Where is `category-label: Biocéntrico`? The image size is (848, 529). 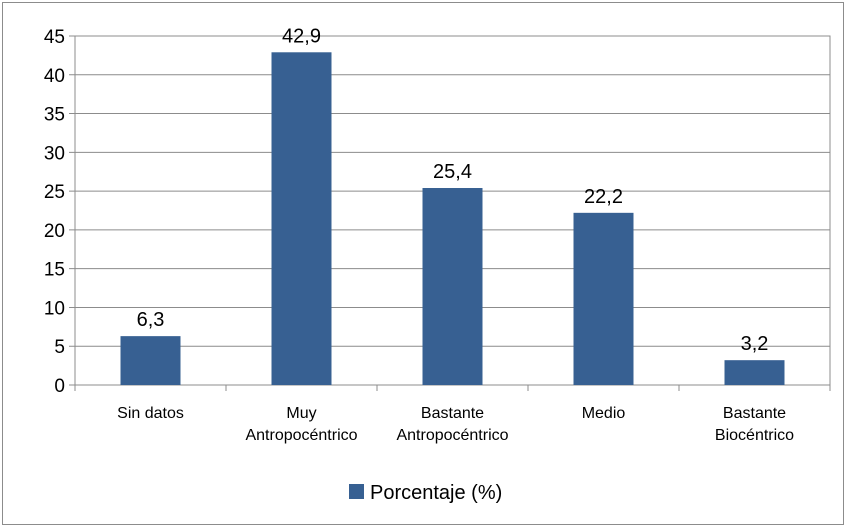 category-label: Biocéntrico is located at coordinates (754, 435).